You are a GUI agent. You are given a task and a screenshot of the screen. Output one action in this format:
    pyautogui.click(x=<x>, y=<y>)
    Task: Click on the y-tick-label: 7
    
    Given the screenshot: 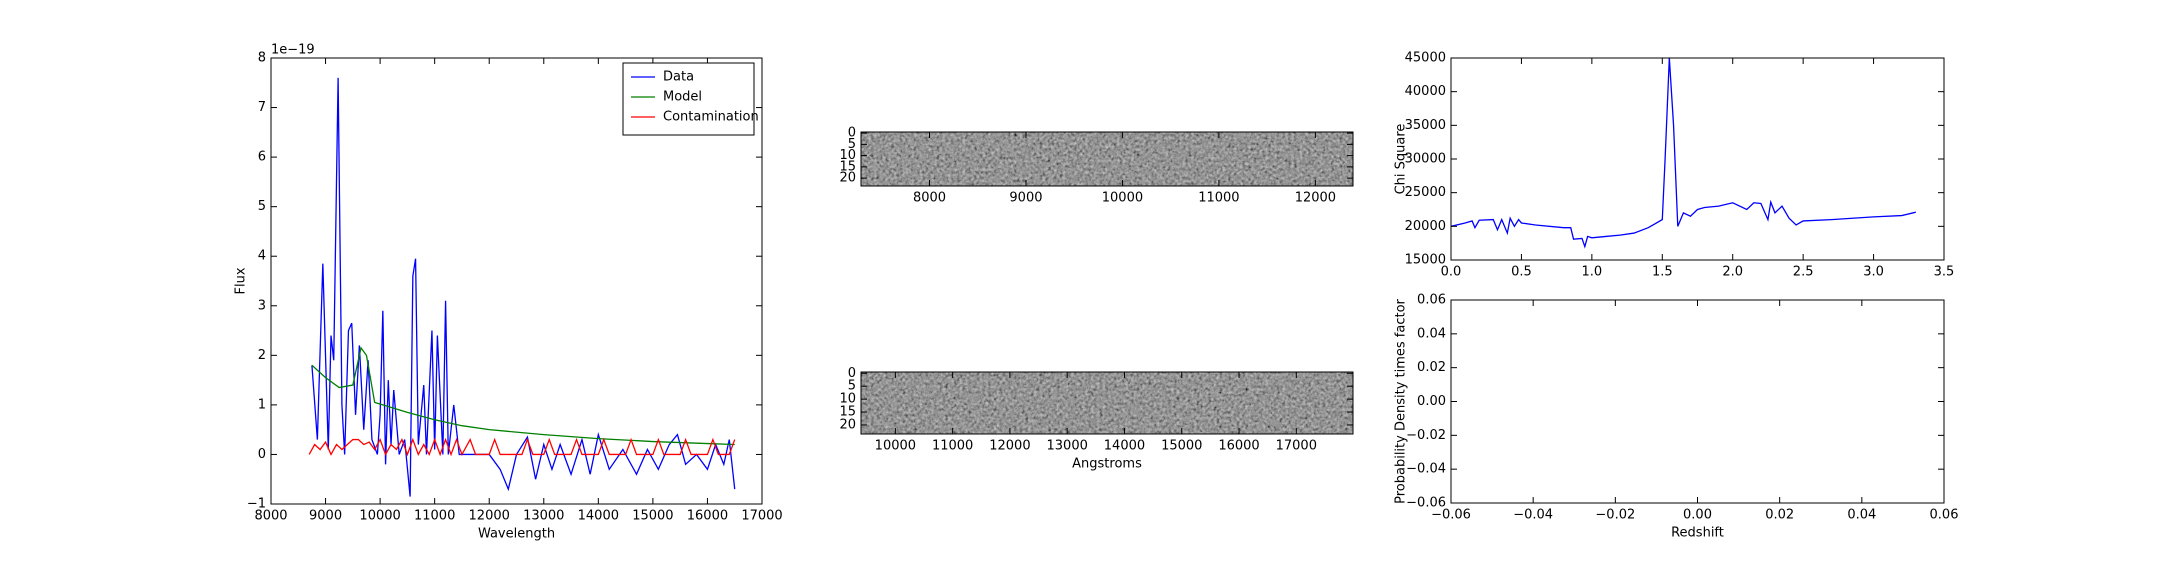 What is the action you would take?
    pyautogui.click(x=262, y=107)
    